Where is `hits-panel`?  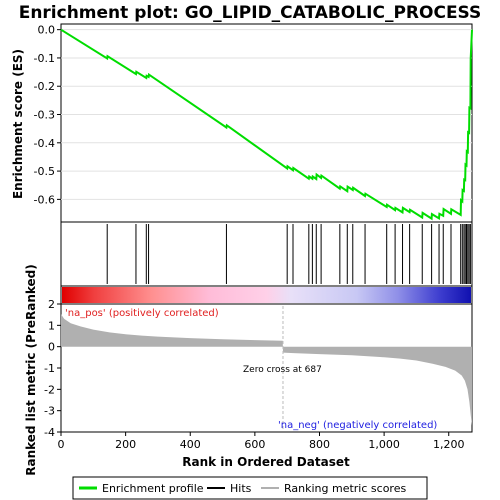
hits-panel is located at coordinates (266, 254).